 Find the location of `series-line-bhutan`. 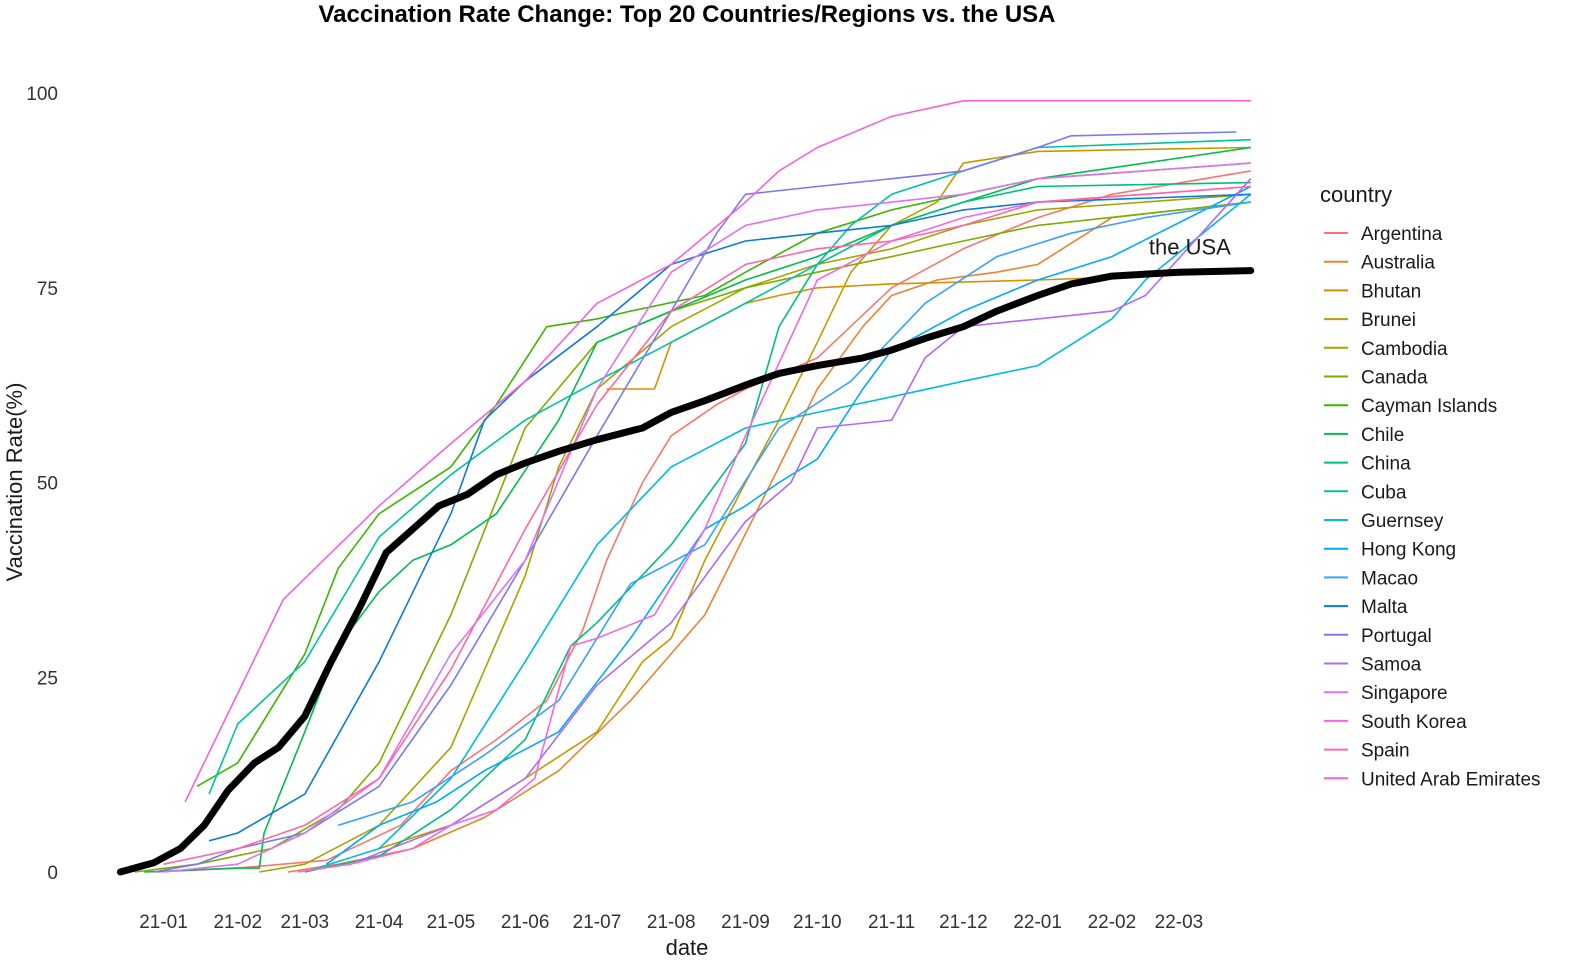

series-line-bhutan is located at coordinates (928, 330).